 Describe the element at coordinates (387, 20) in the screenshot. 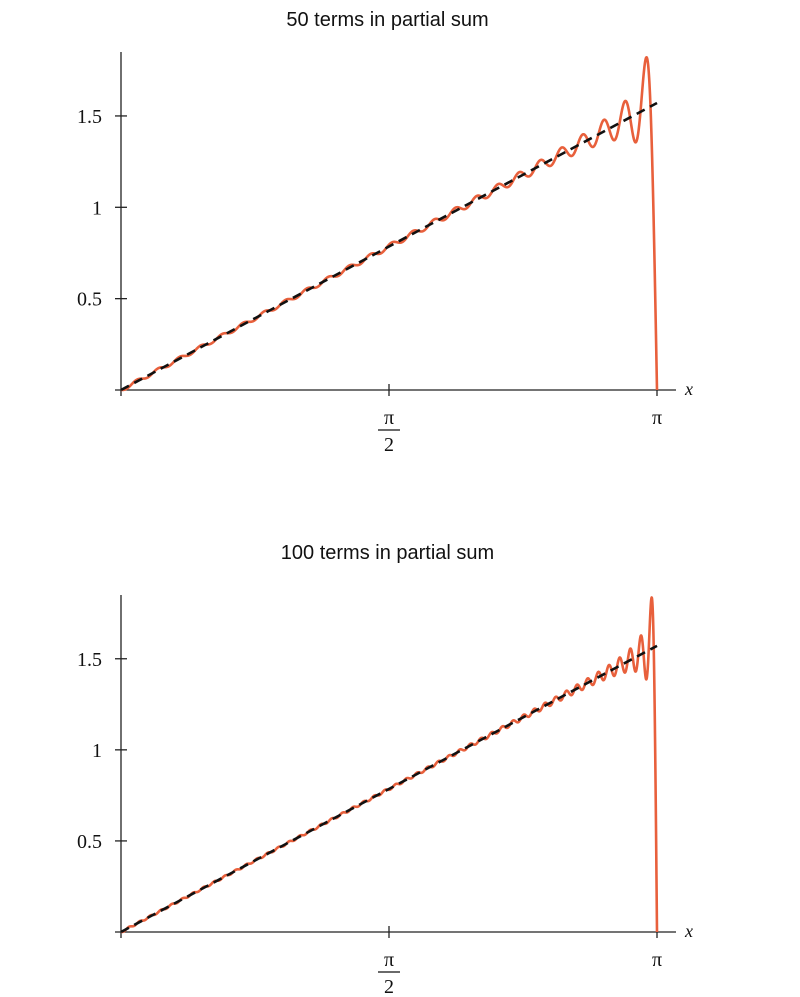

I see `chart-title: 50 terms in partial sum` at that location.